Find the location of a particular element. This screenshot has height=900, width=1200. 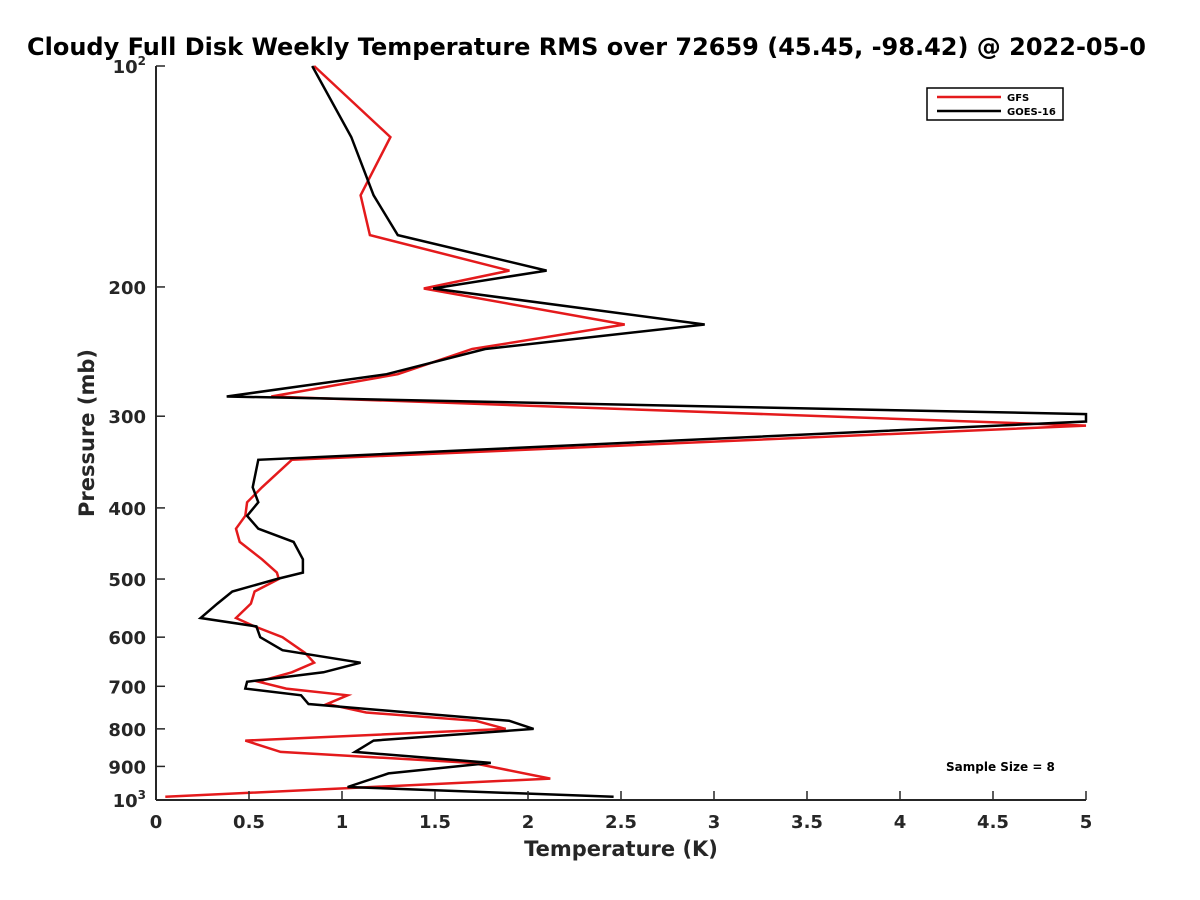

x-tick-label: 4 is located at coordinates (900, 822).